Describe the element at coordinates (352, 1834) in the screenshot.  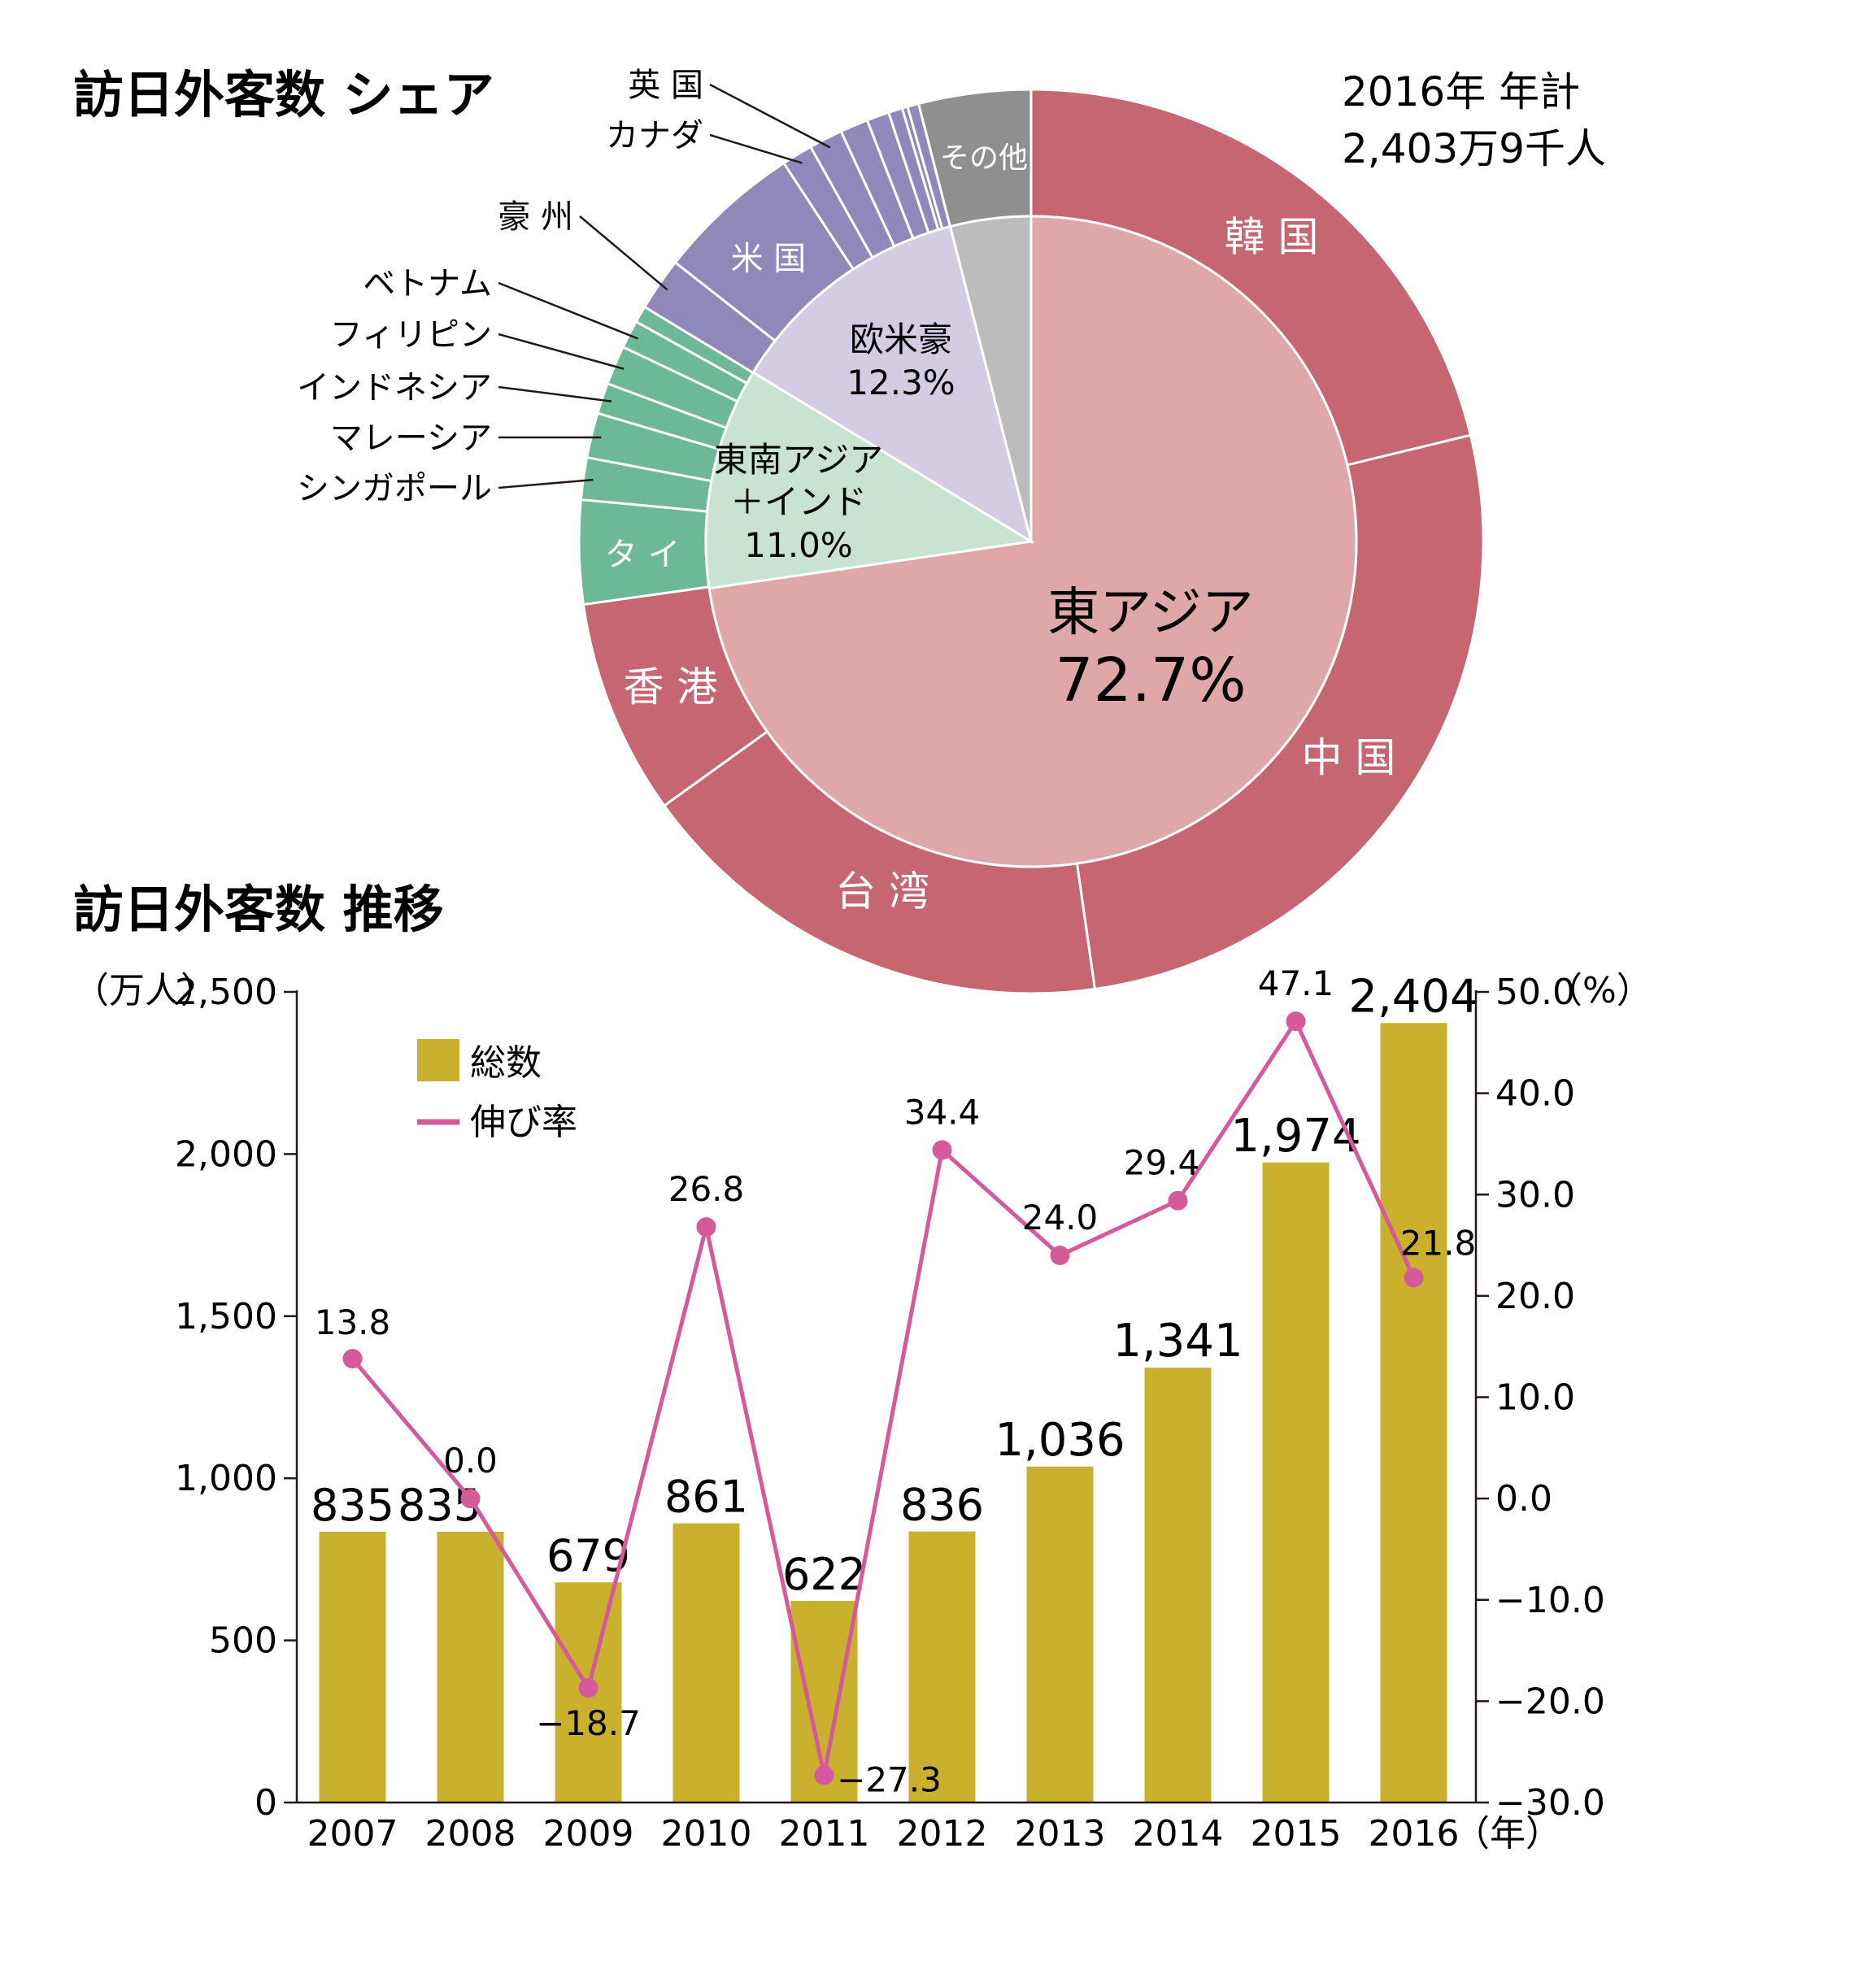
I see `x-tick-label: 2007` at that location.